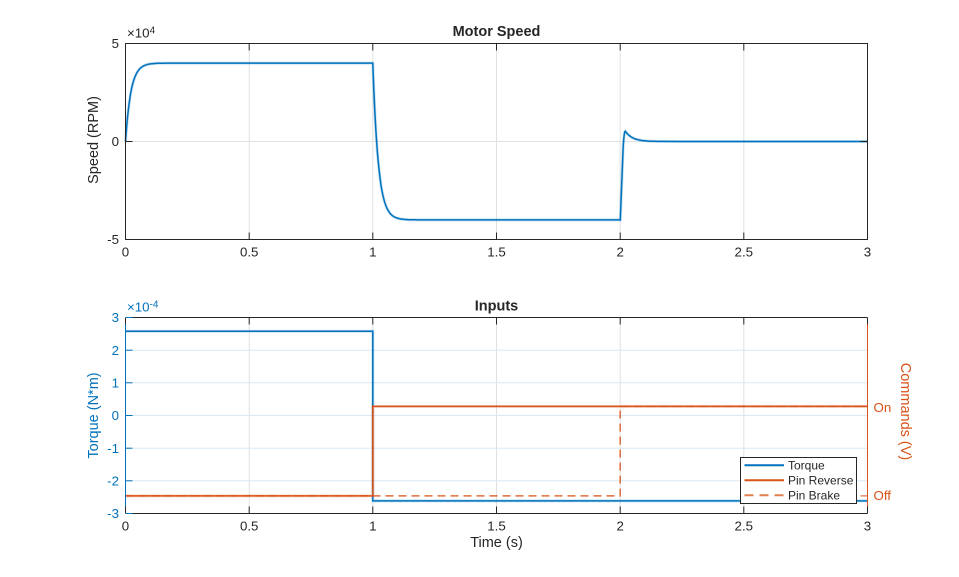  What do you see at coordinates (113, 448) in the screenshot?
I see `svg-text: -1` at bounding box center [113, 448].